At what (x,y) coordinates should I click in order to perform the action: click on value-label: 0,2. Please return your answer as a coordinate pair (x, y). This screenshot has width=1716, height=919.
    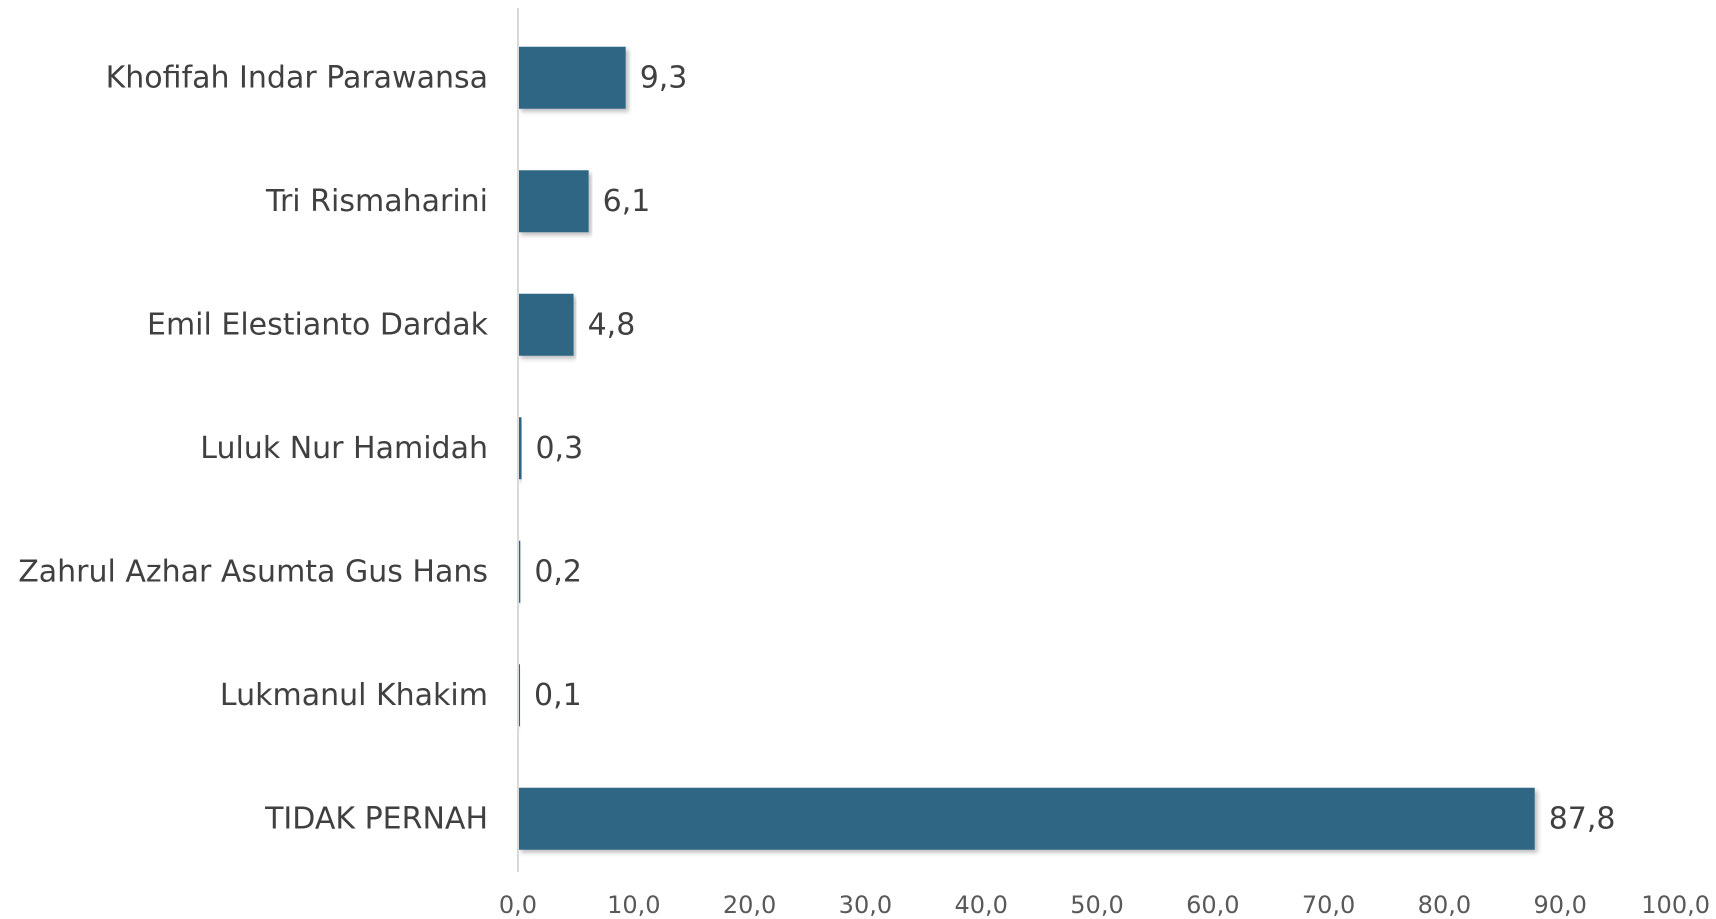
    Looking at the image, I should click on (558, 571).